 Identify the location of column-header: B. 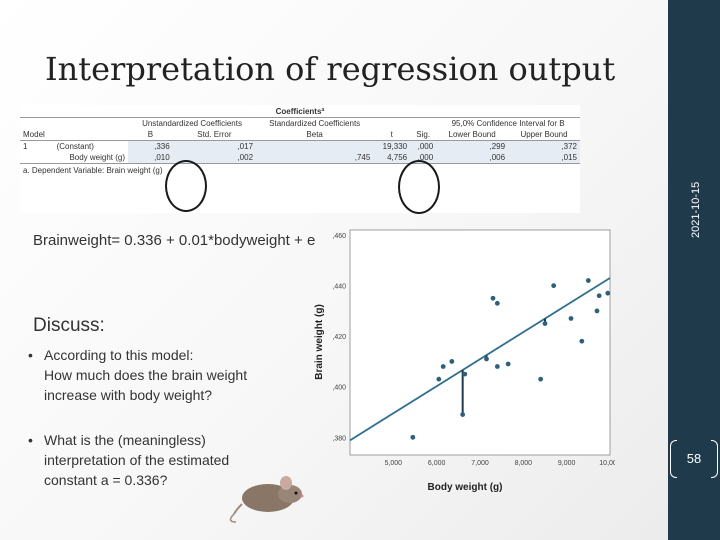
(150, 135).